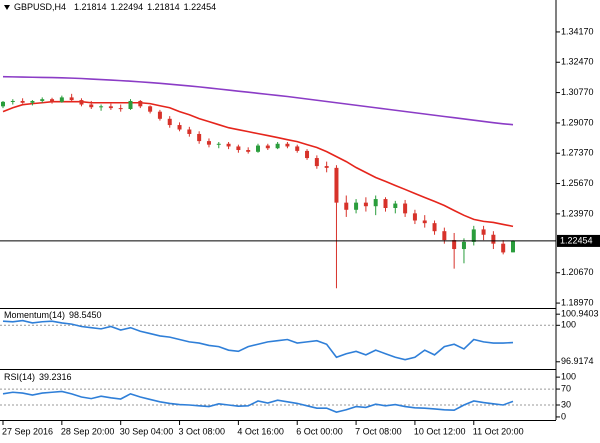  Describe the element at coordinates (566, 404) in the screenshot. I see `y-tick-label: 30` at that location.